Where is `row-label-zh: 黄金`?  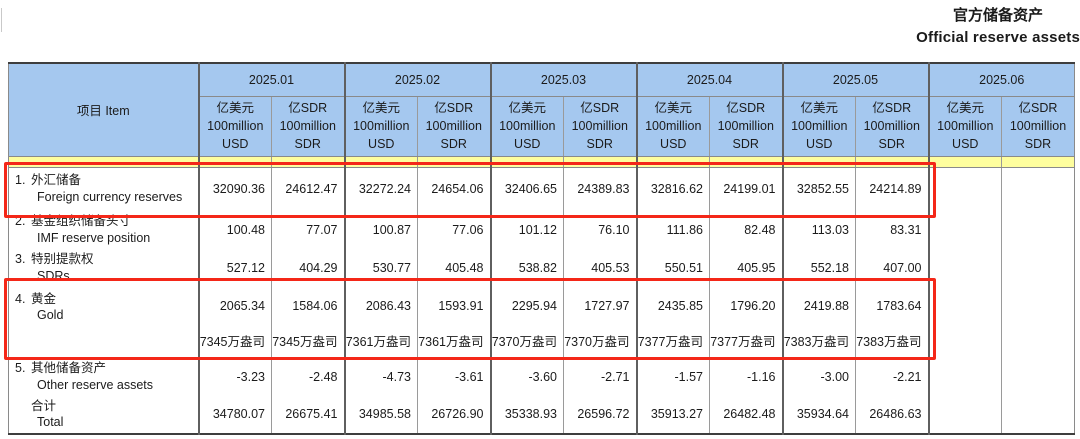 row-label-zh: 黄金 is located at coordinates (44, 298).